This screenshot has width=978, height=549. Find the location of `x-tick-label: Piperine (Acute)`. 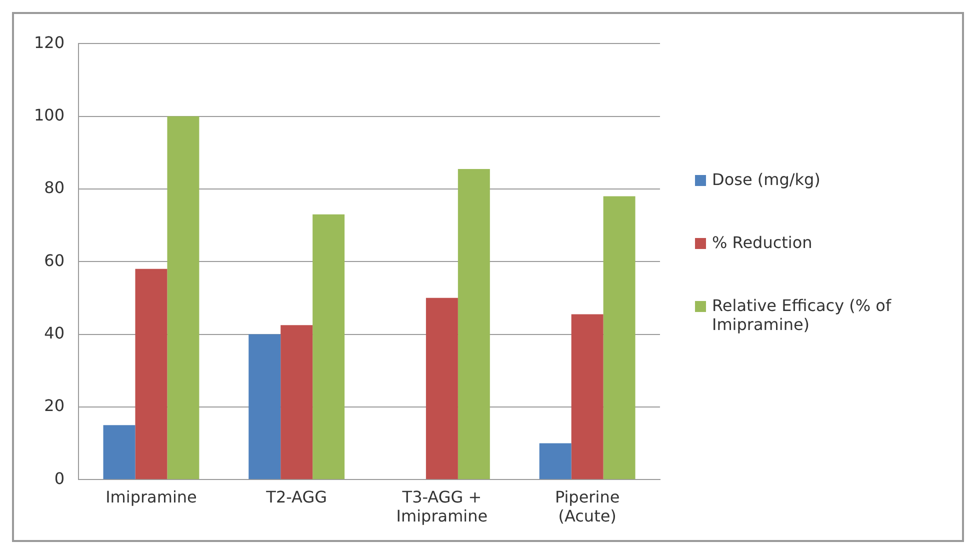

x-tick-label: Piperine (Acute) is located at coordinates (587, 506).